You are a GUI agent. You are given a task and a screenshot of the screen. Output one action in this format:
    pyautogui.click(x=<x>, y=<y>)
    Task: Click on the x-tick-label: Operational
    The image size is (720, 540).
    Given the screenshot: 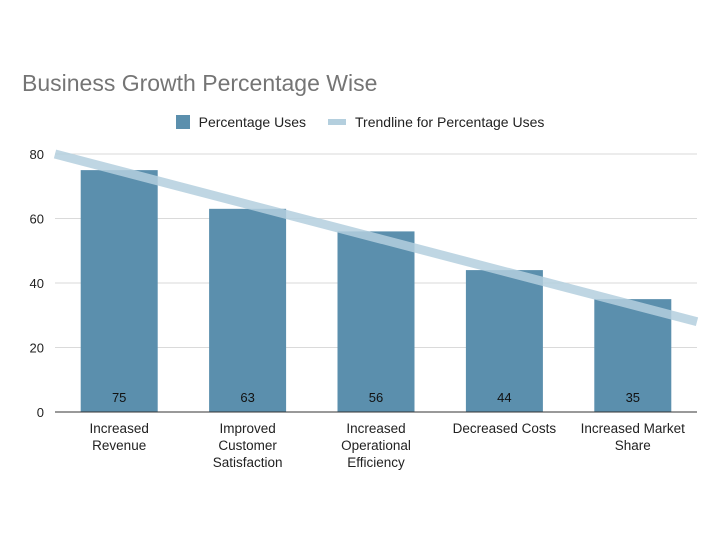 What is the action you would take?
    pyautogui.click(x=376, y=445)
    